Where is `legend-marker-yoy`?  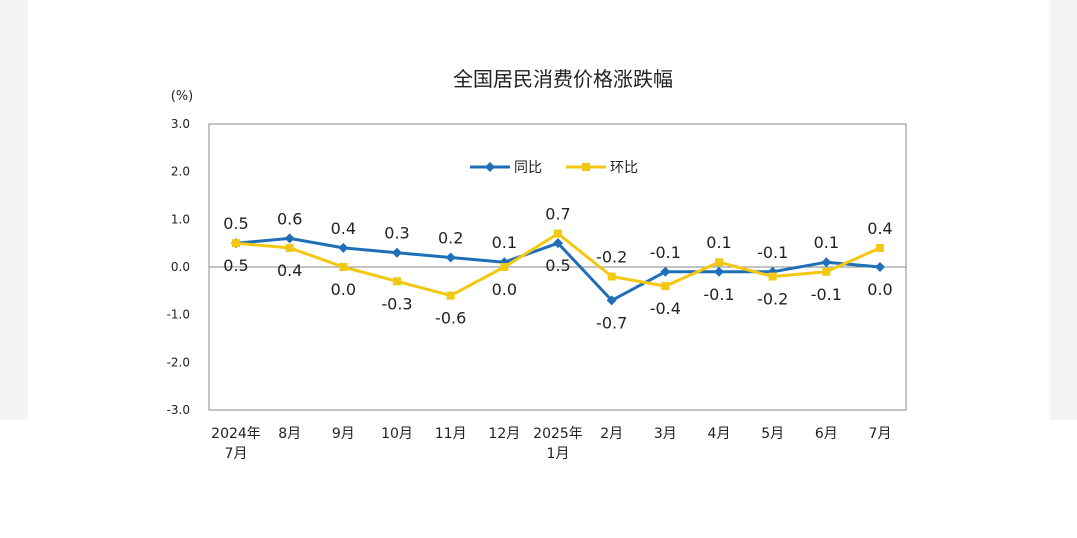
legend-marker-yoy is located at coordinates (490, 167).